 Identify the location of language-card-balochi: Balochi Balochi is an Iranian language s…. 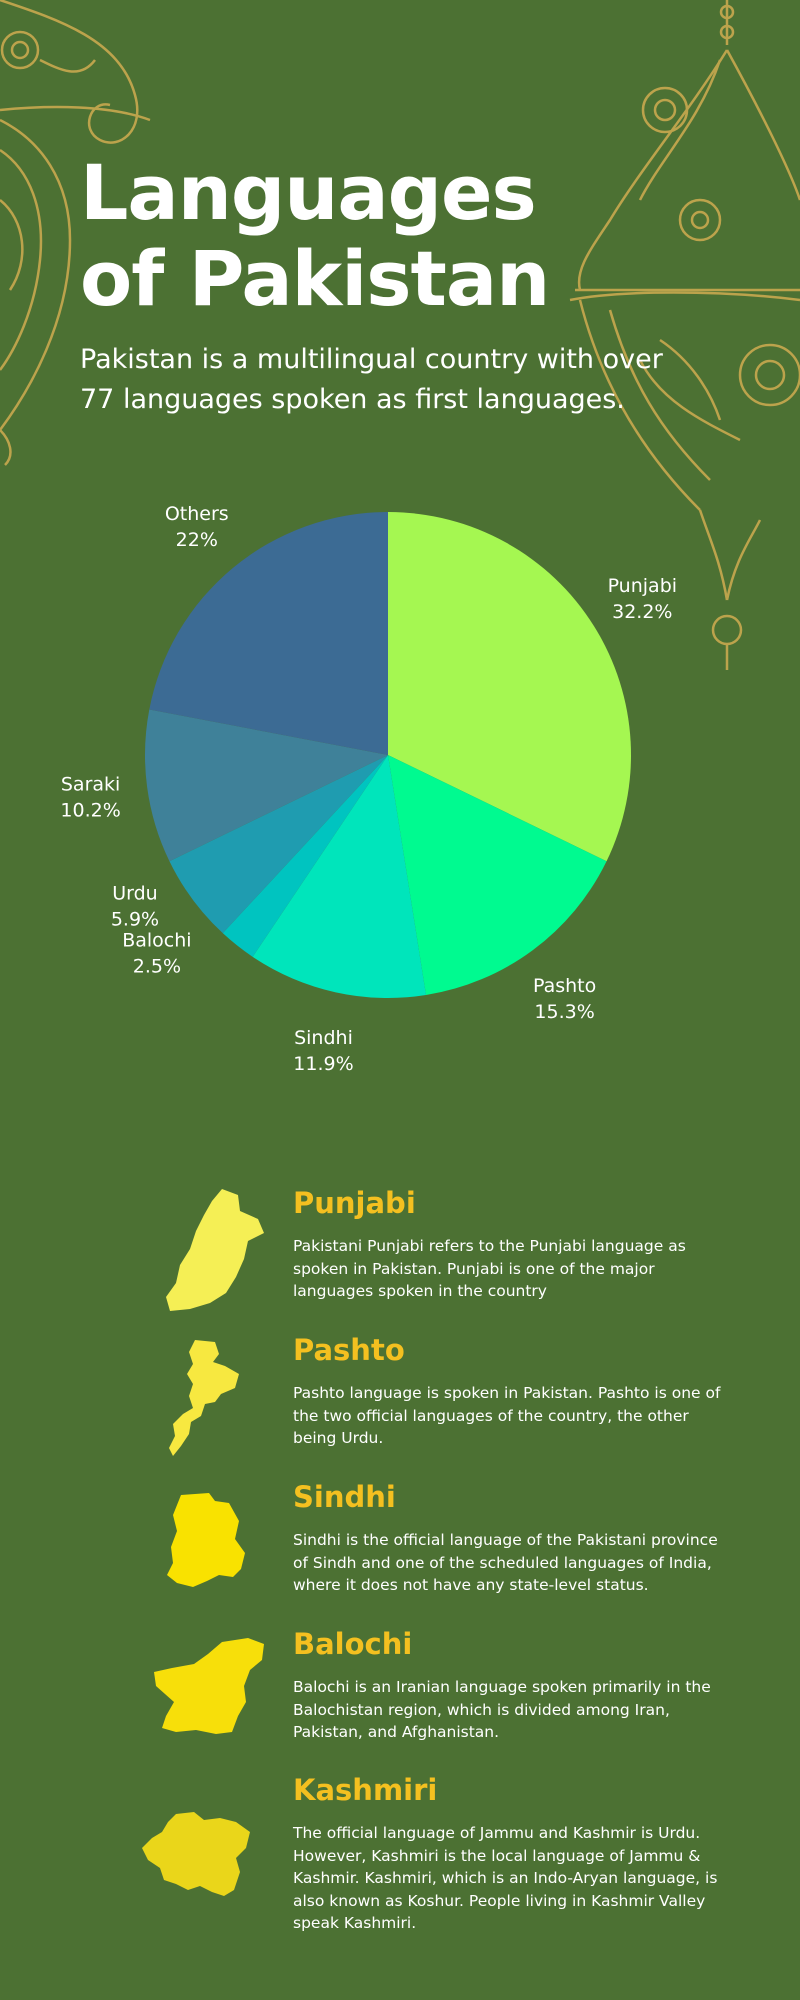
(400, 1691).